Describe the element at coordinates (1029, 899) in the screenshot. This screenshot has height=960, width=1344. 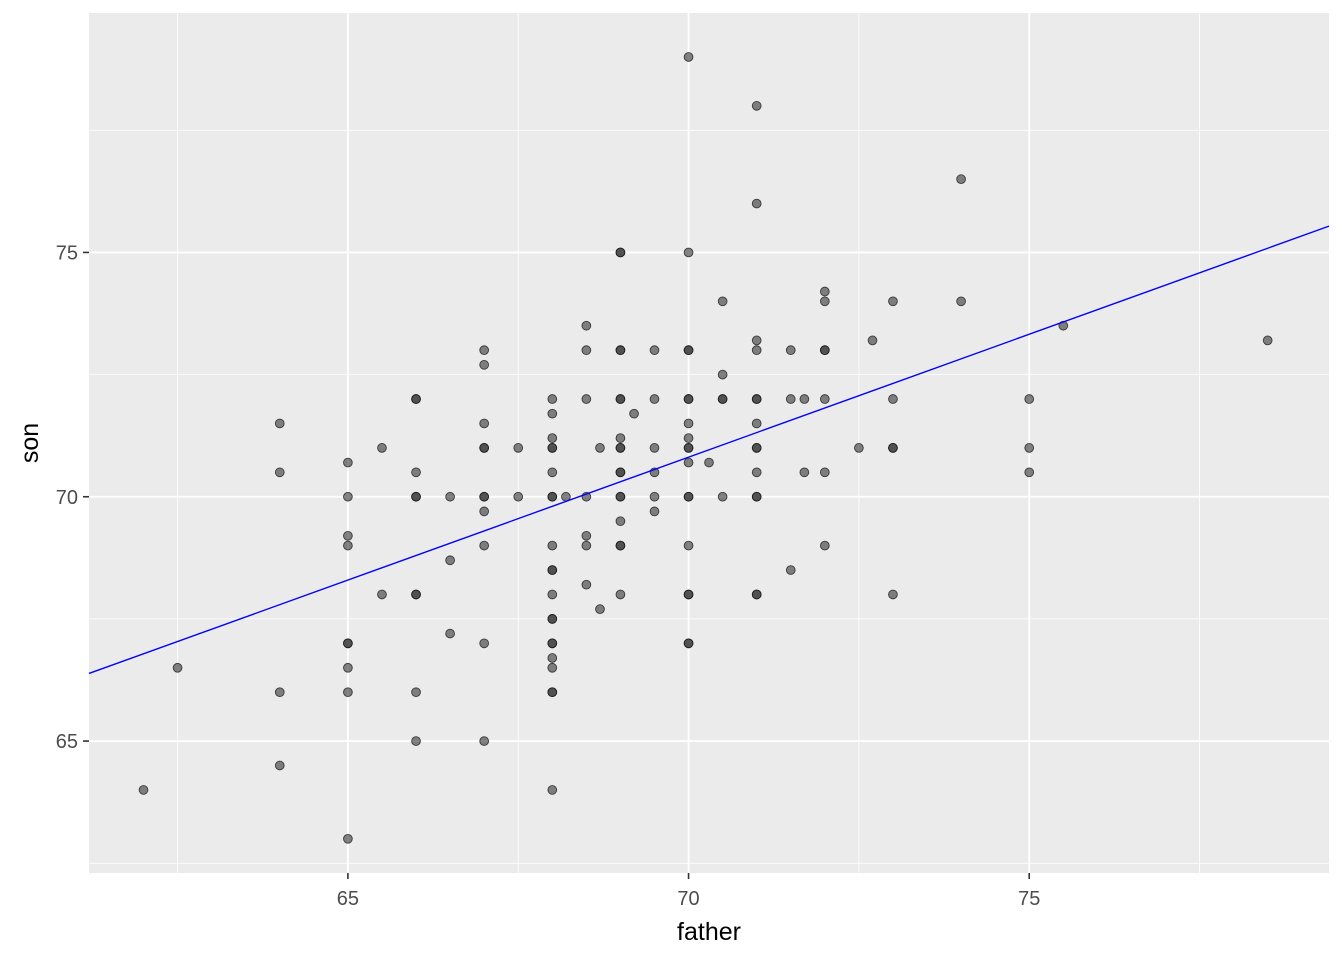
I see `x-tick-label: 75` at that location.